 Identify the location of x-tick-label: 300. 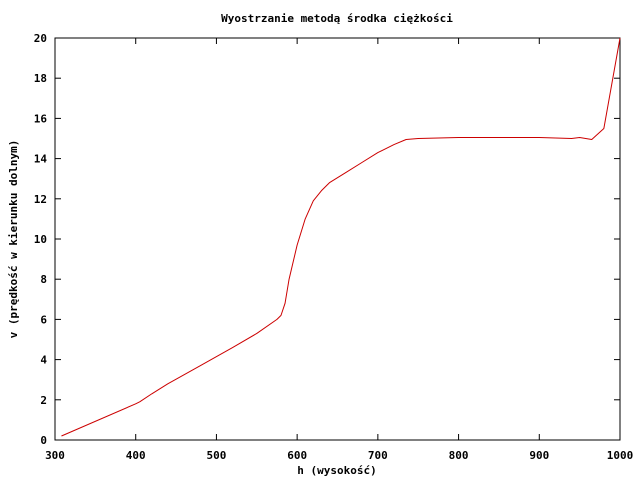
(55, 455).